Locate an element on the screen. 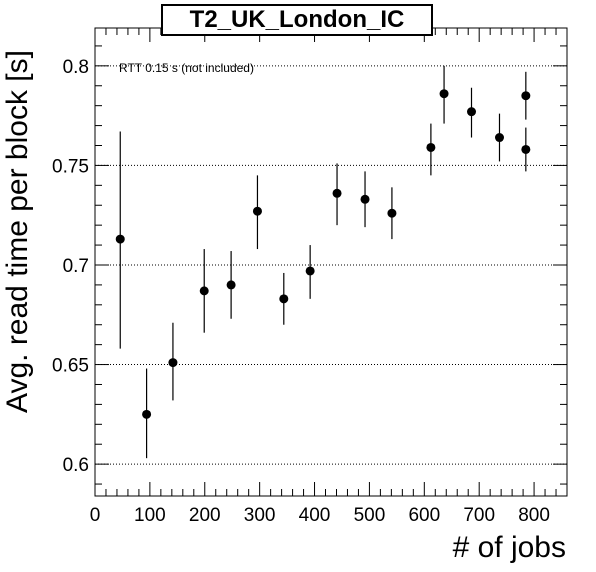 The height and width of the screenshot is (572, 596). y-tick-label: 0.75 is located at coordinates (70, 166).